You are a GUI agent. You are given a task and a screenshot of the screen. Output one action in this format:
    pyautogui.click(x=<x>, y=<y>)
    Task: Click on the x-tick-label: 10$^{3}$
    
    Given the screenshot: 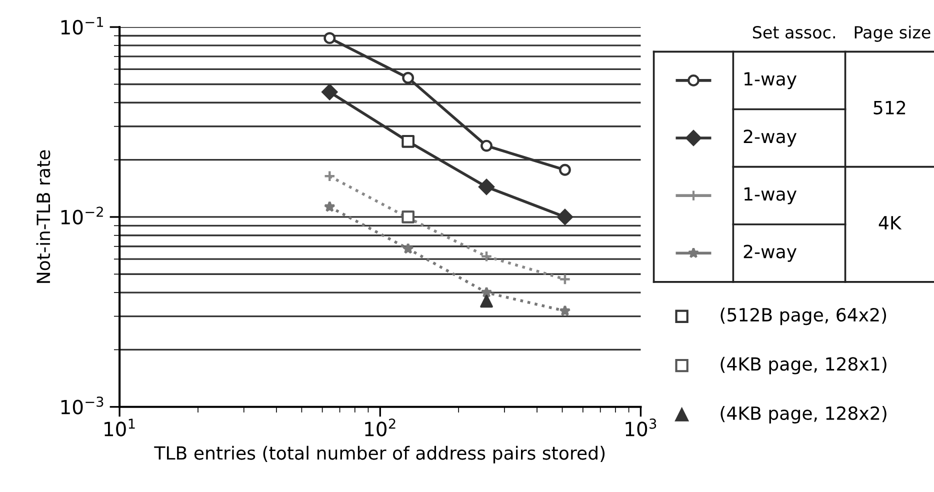 What is the action you would take?
    pyautogui.click(x=641, y=427)
    